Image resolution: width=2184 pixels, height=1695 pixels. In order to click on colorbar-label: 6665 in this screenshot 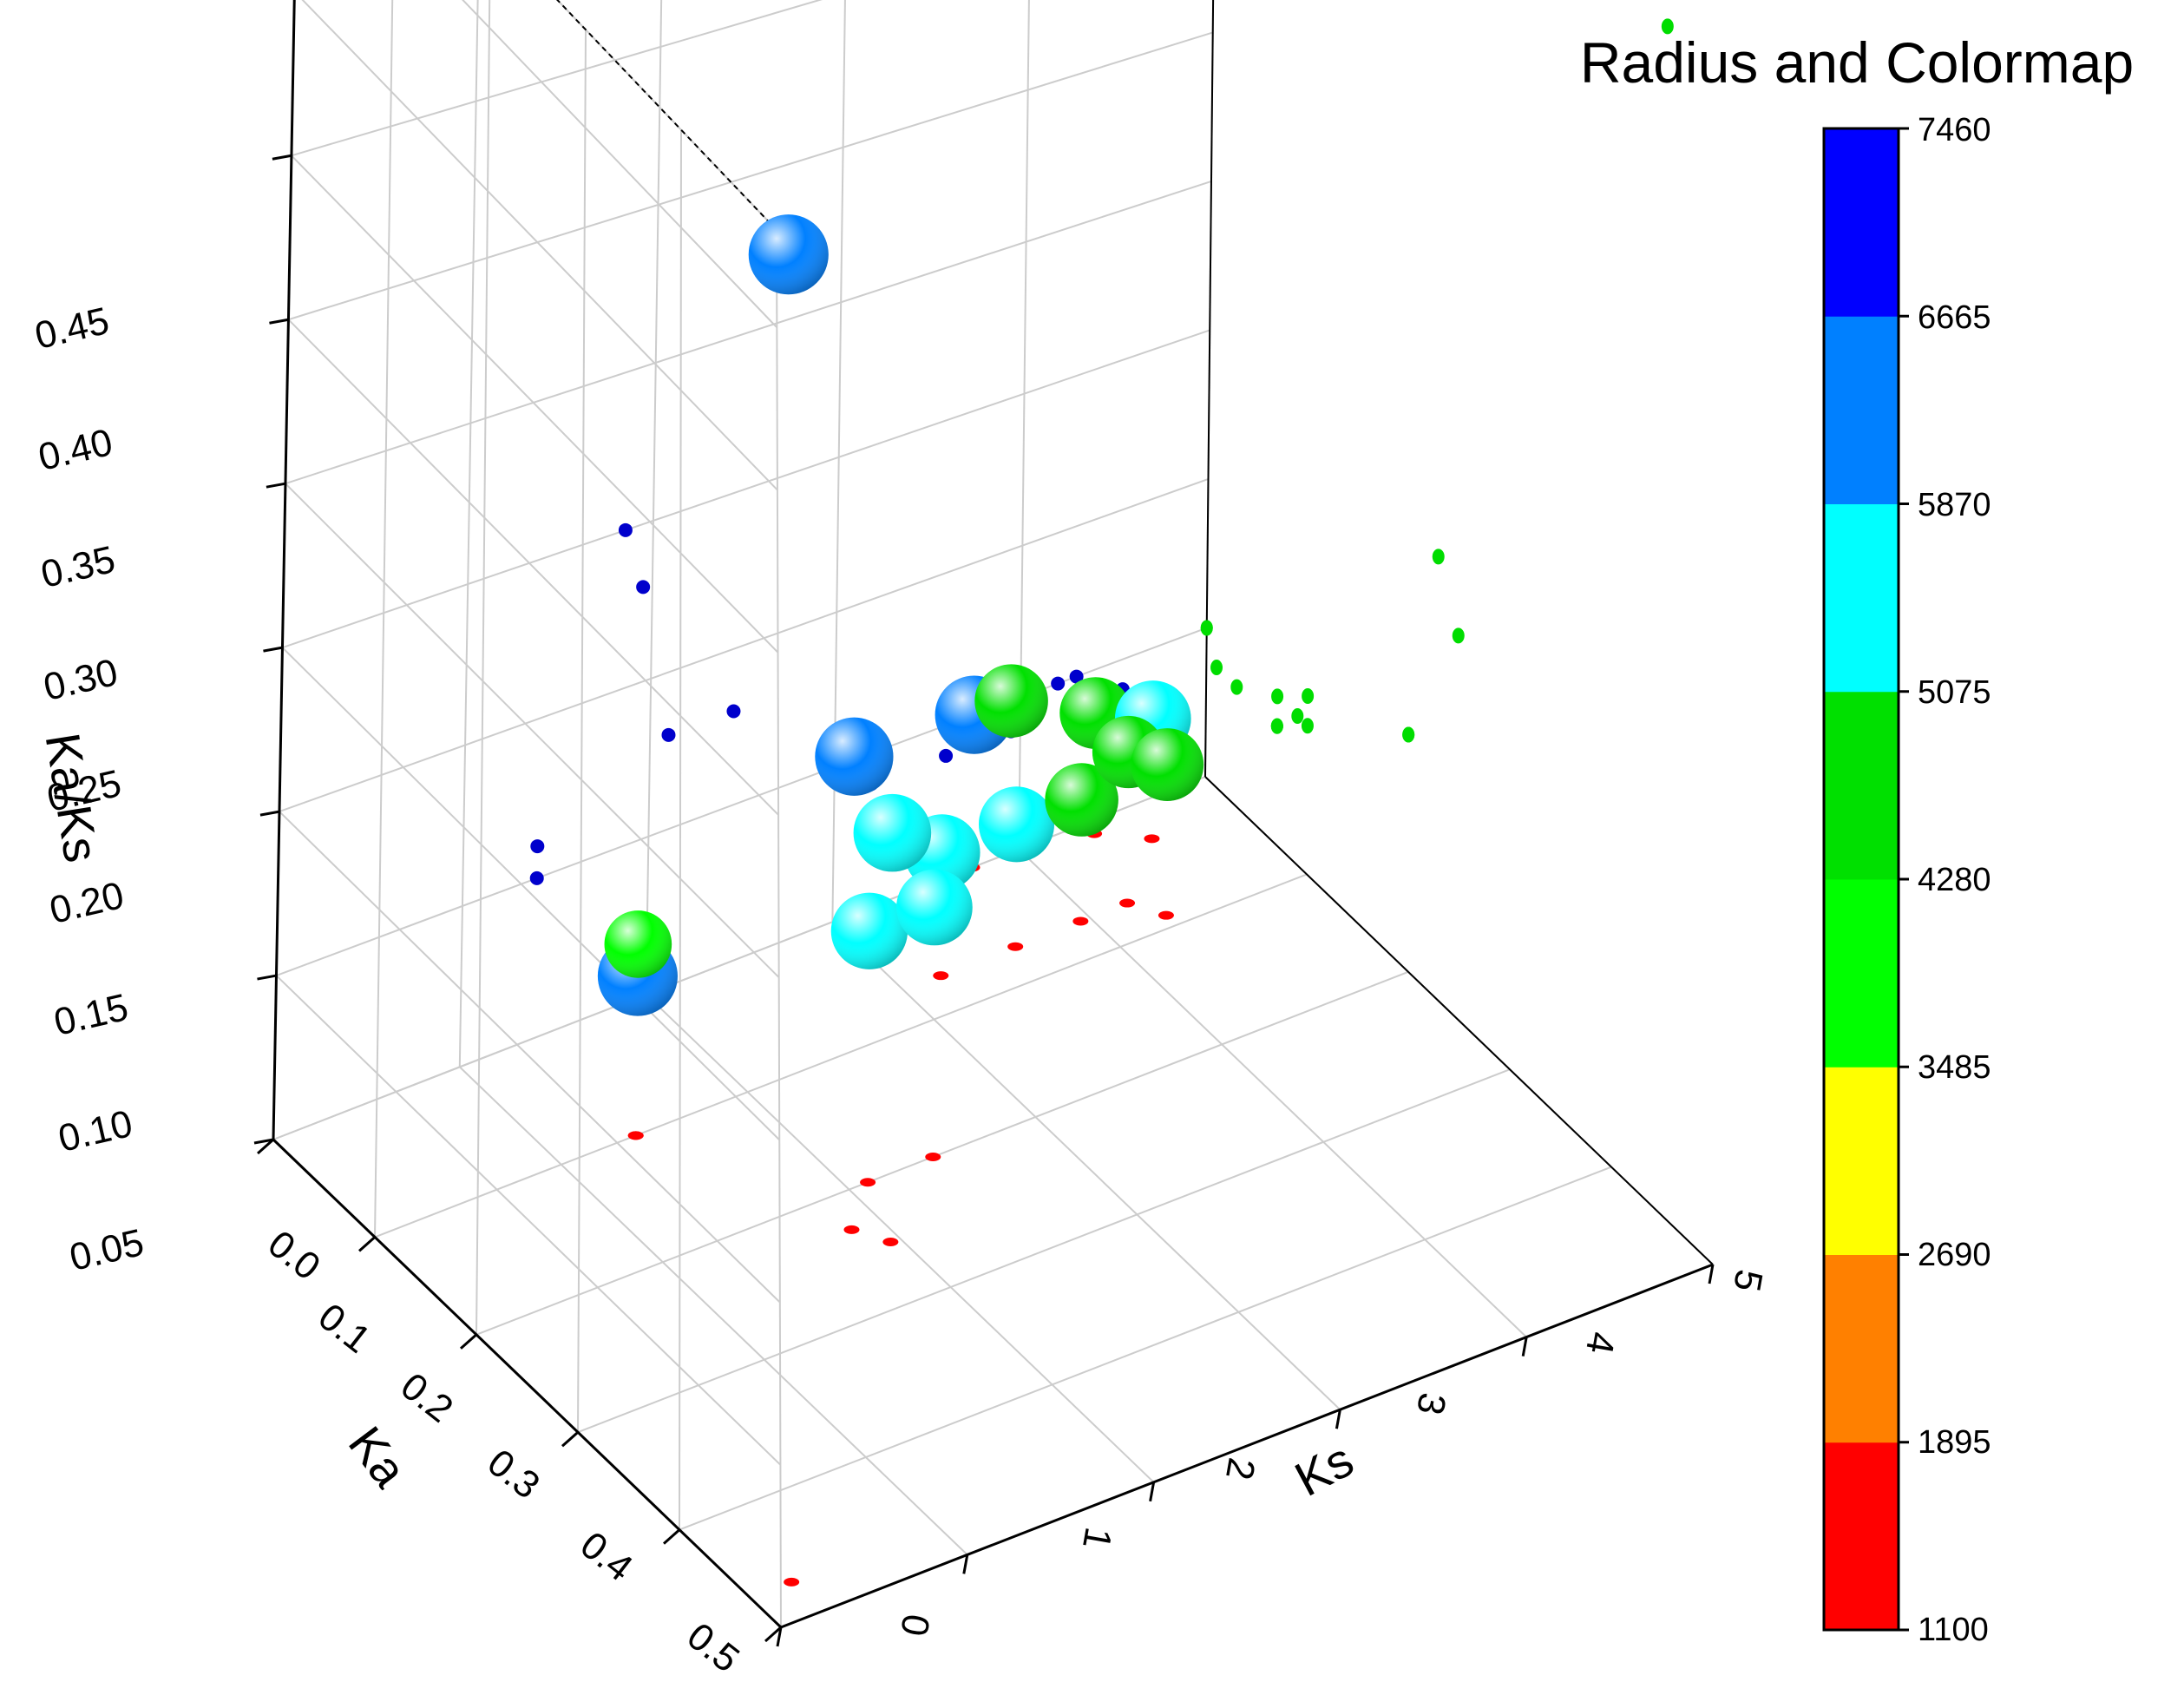, I will do `click(1954, 318)`.